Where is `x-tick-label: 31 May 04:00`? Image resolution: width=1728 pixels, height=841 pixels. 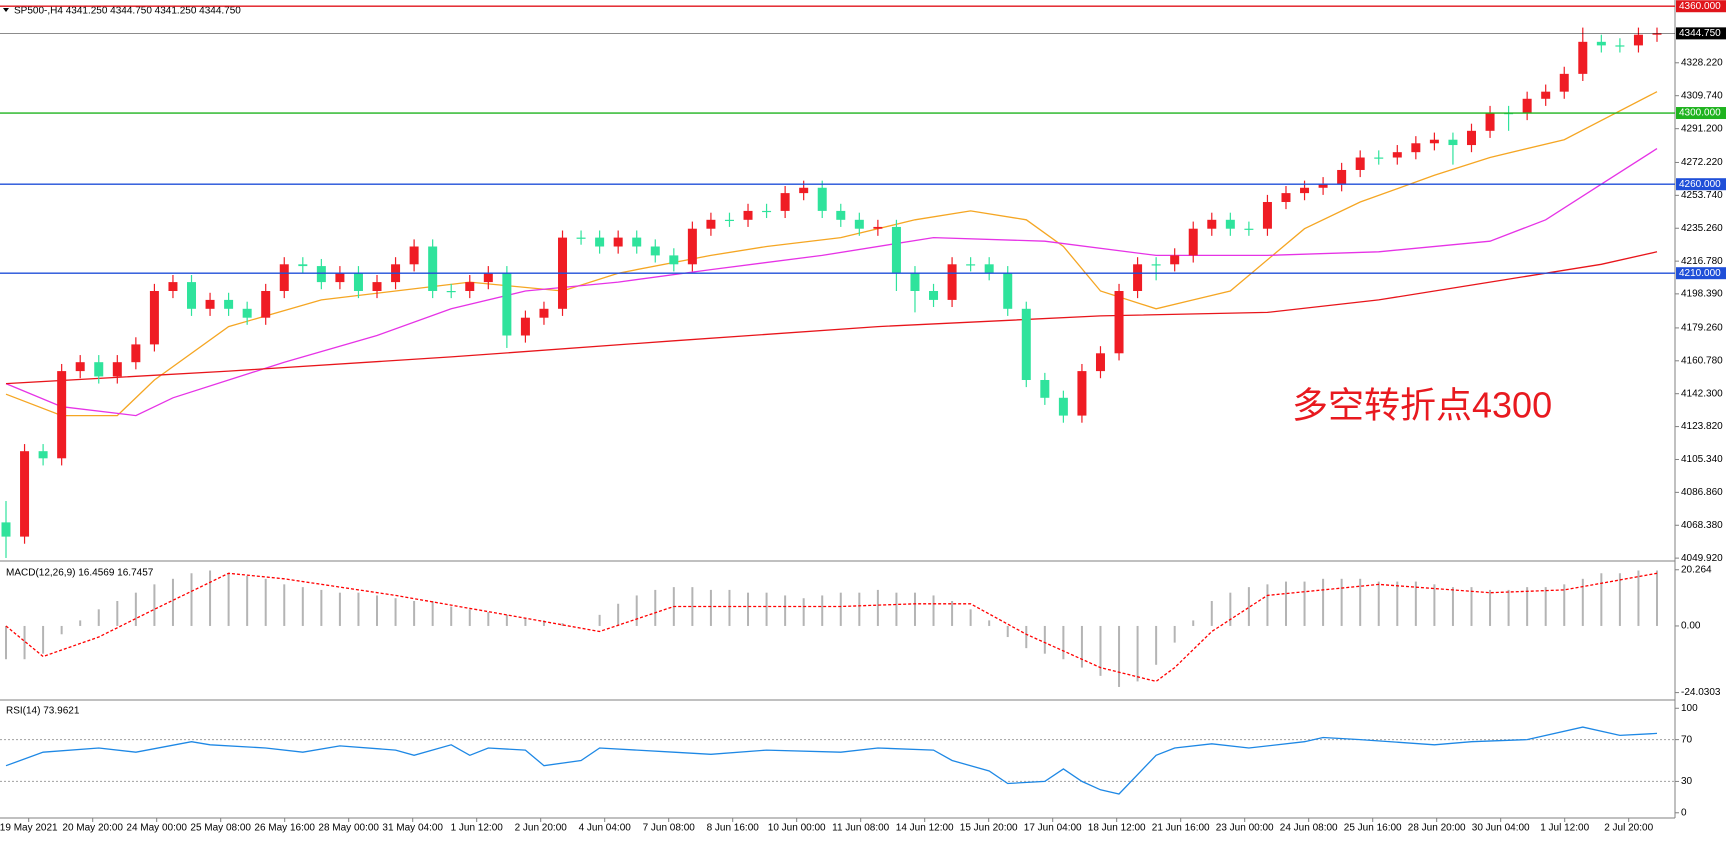
x-tick-label: 31 May 04:00 is located at coordinates (412, 828).